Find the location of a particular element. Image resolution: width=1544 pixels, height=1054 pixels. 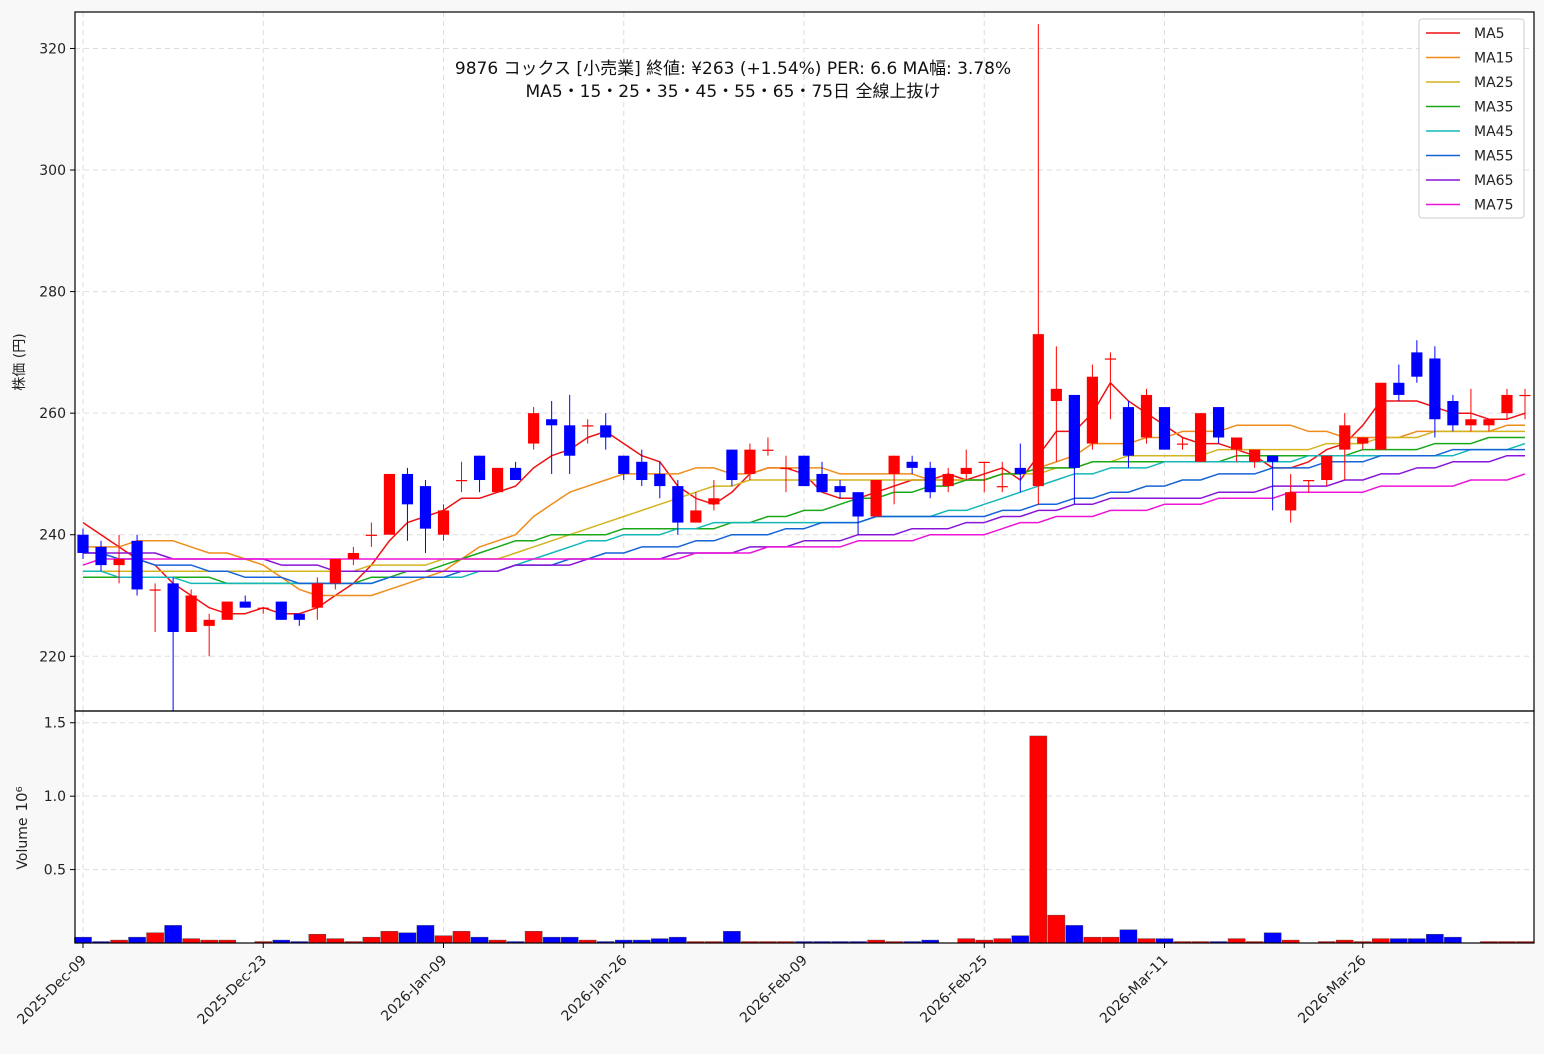

price-tick-label: 320 is located at coordinates (52, 49).